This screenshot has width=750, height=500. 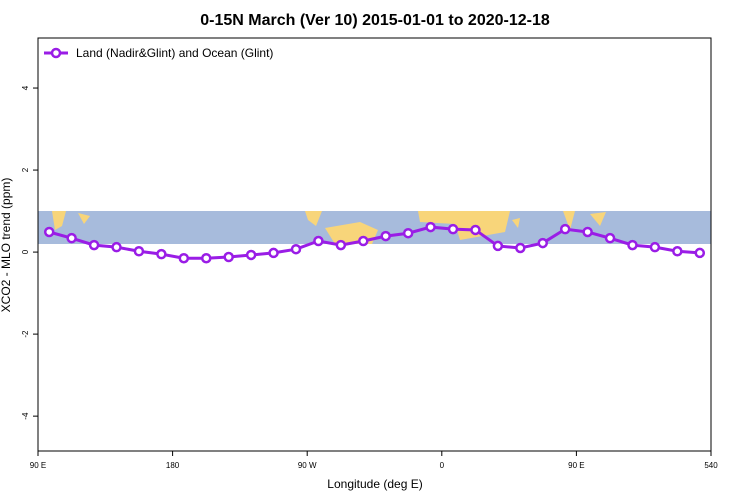 What do you see at coordinates (25, 416) in the screenshot?
I see `y-tick-label: -4` at bounding box center [25, 416].